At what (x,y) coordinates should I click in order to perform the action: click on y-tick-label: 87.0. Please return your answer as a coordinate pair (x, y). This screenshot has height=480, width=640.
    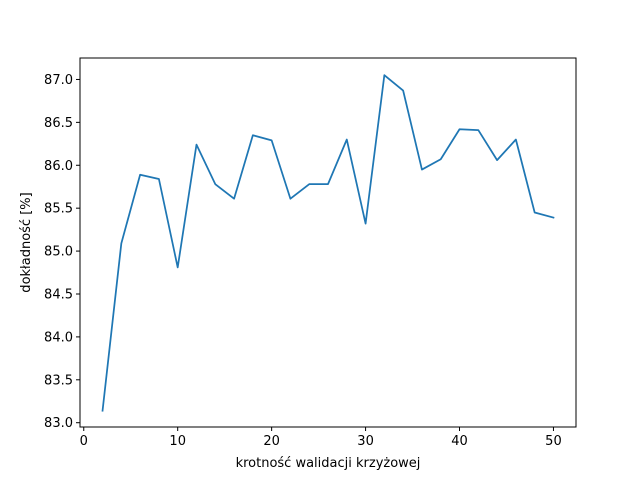
    Looking at the image, I should click on (58, 80).